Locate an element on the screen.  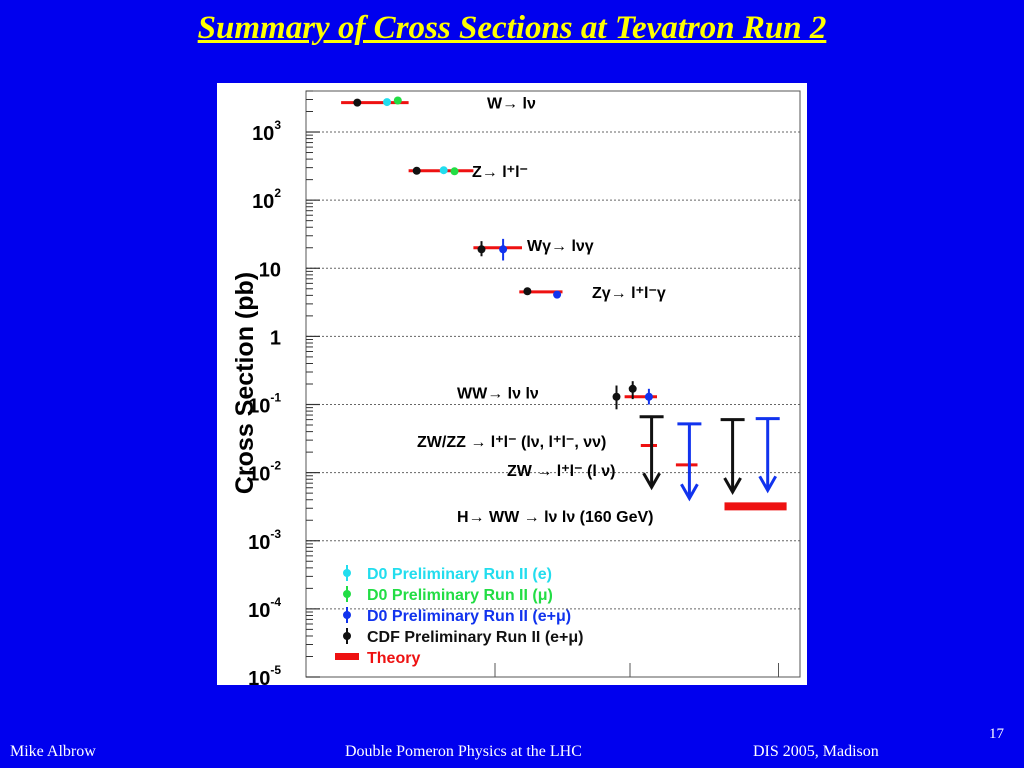
y-tick-label: 10² is located at coordinates (266, 199).